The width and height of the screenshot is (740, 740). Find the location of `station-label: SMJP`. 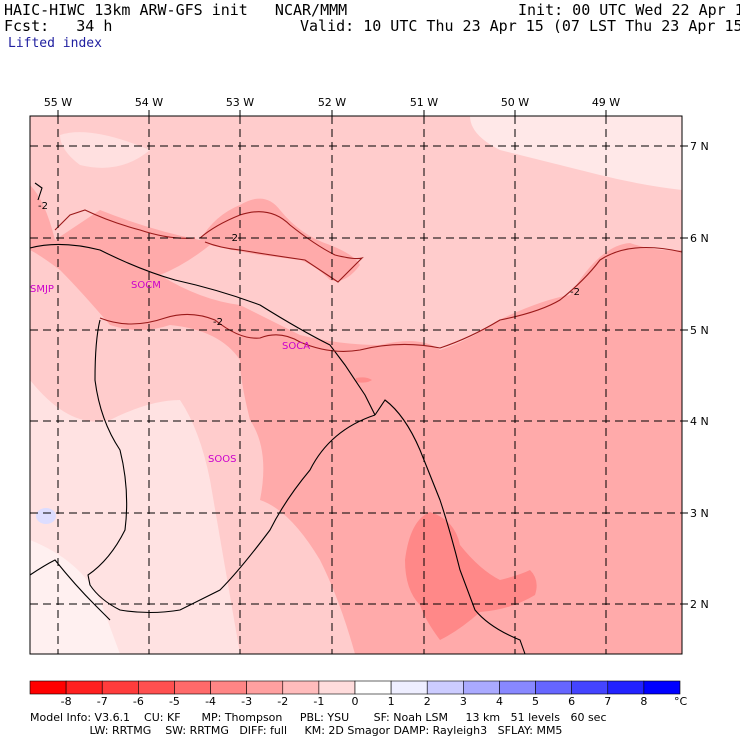

station-label: SMJP is located at coordinates (42, 289).